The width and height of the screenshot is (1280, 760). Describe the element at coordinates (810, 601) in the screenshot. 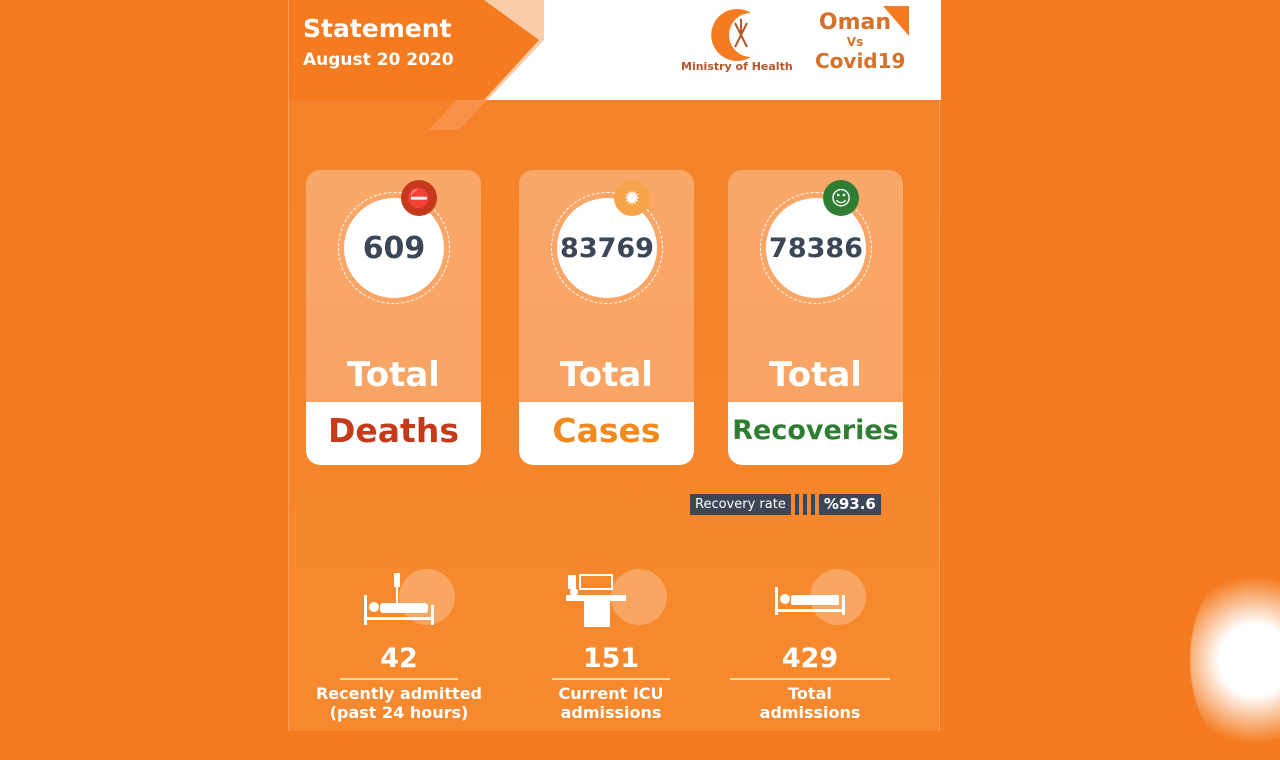

I see `hospital-bed-icon` at that location.